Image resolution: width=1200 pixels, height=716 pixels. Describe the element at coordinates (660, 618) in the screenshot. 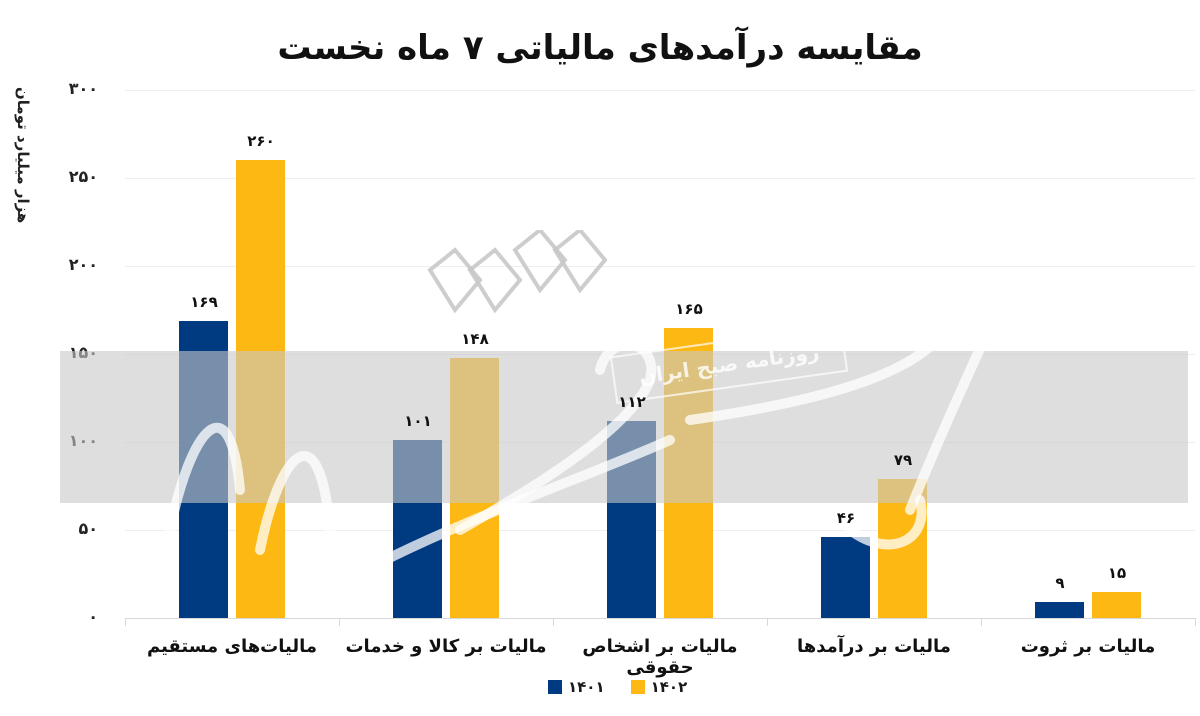

I see `x-axis-line` at that location.